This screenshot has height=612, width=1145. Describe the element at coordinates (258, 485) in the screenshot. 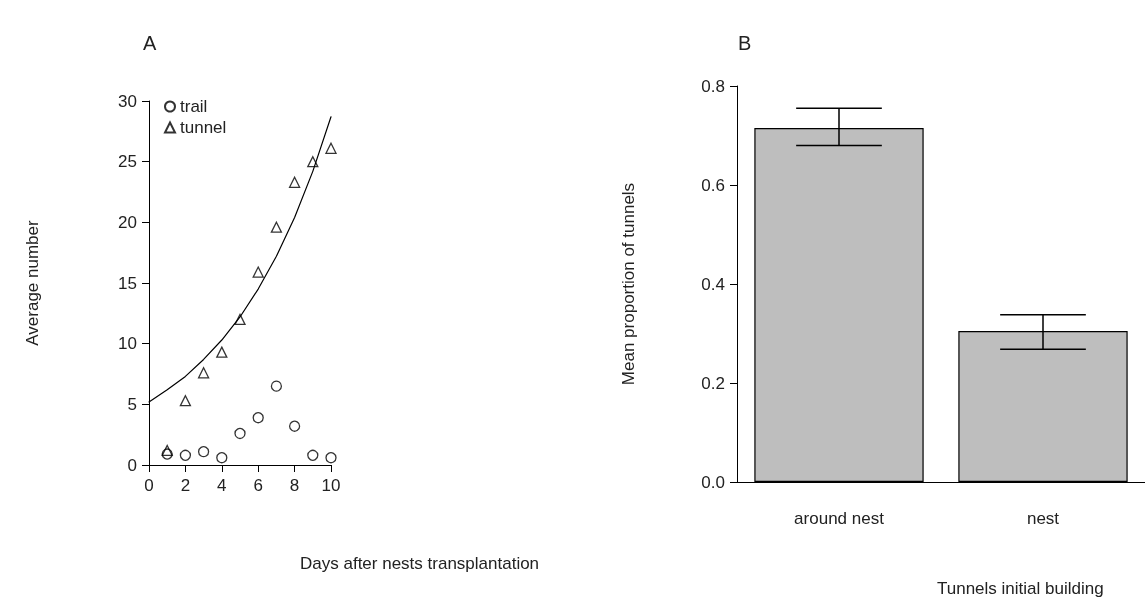

I see `x-tick-label: 6` at that location.